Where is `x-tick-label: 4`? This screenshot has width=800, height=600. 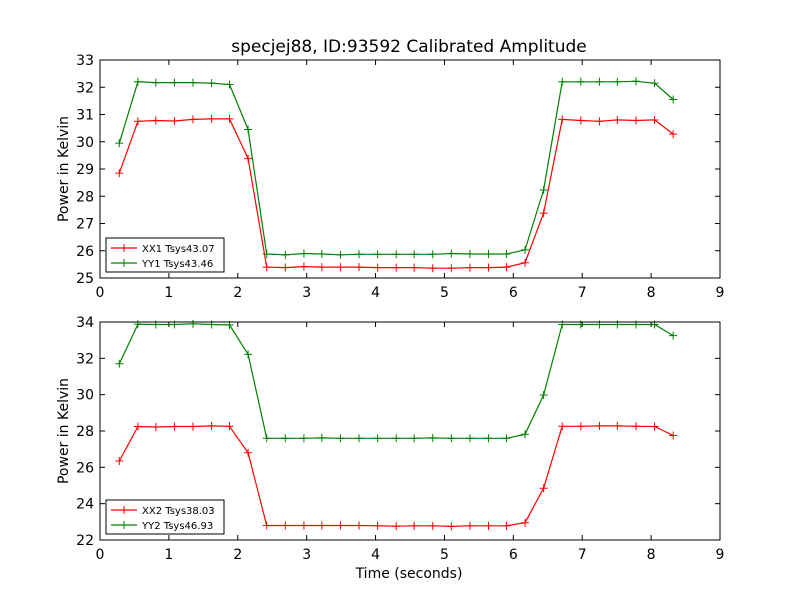 x-tick-label: 4 is located at coordinates (375, 555).